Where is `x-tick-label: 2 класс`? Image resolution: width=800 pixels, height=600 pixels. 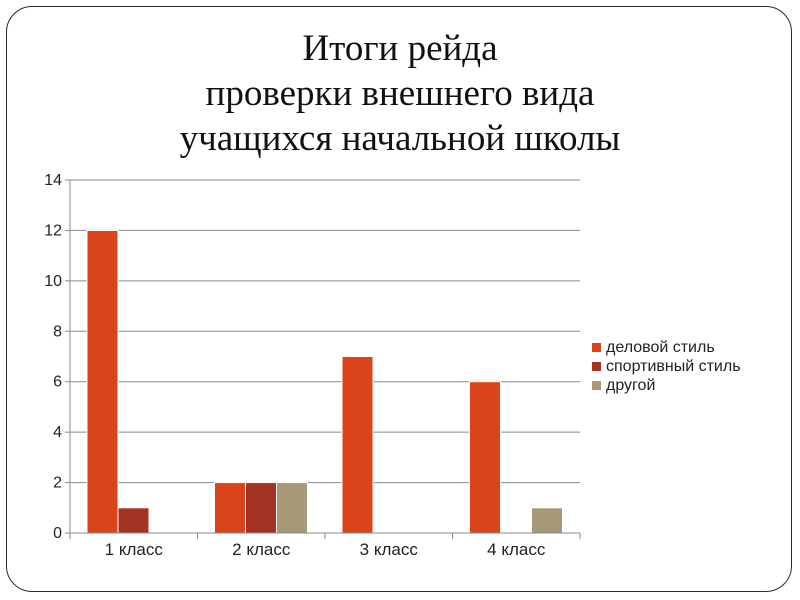 x-tick-label: 2 класс is located at coordinates (261, 549).